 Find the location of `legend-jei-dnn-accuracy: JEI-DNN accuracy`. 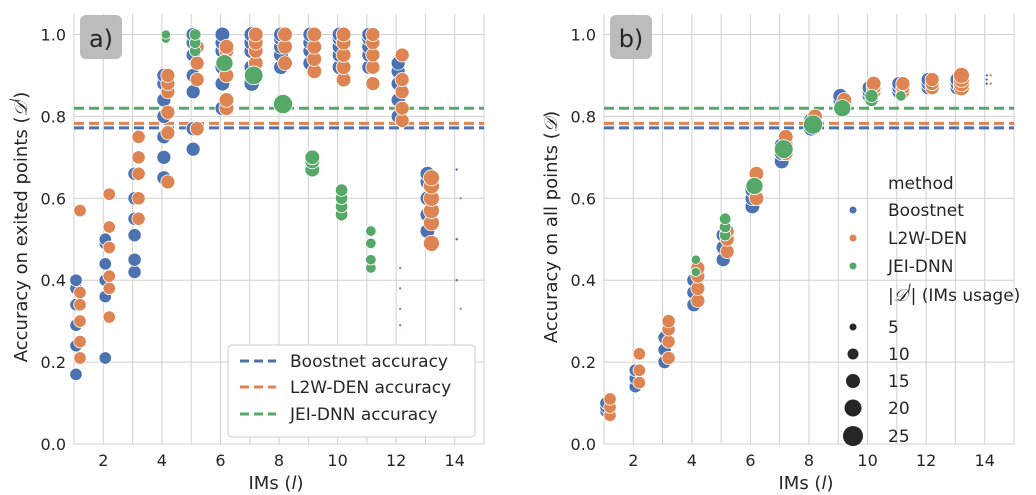

legend-jei-dnn-accuracy: JEI-DNN accuracy is located at coordinates (363, 415).